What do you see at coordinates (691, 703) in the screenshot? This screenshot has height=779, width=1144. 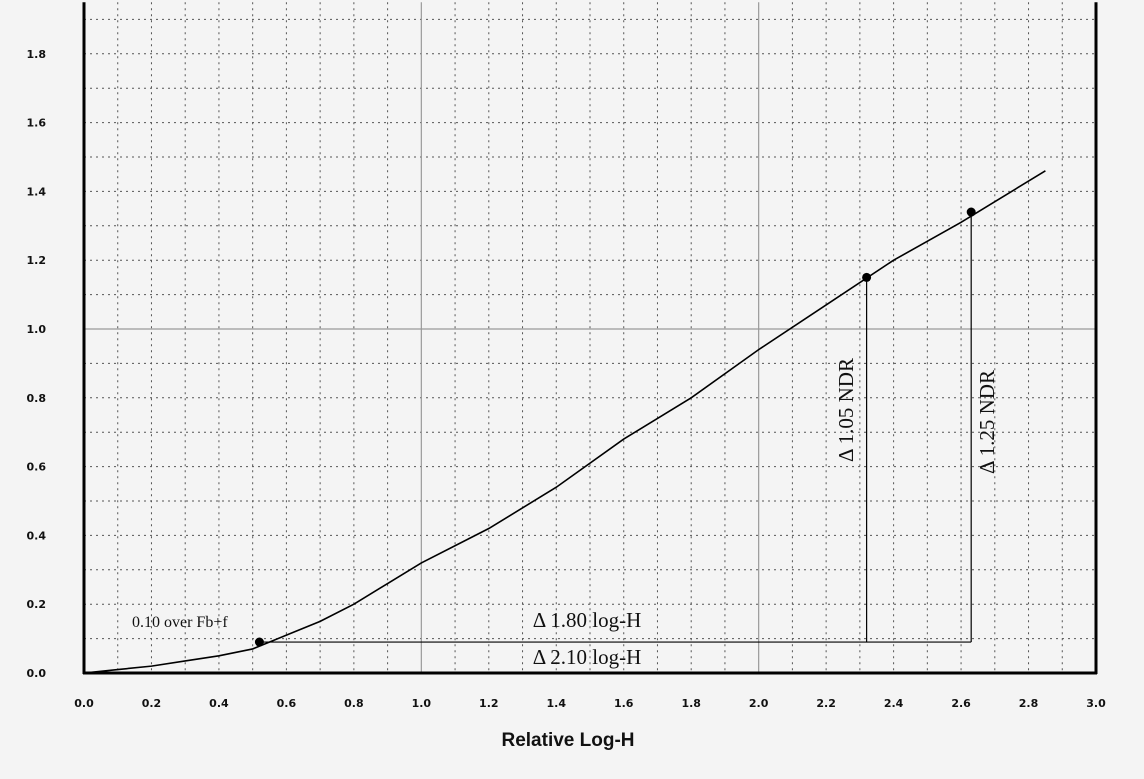 I see `x-tick-label: 1.8` at bounding box center [691, 703].